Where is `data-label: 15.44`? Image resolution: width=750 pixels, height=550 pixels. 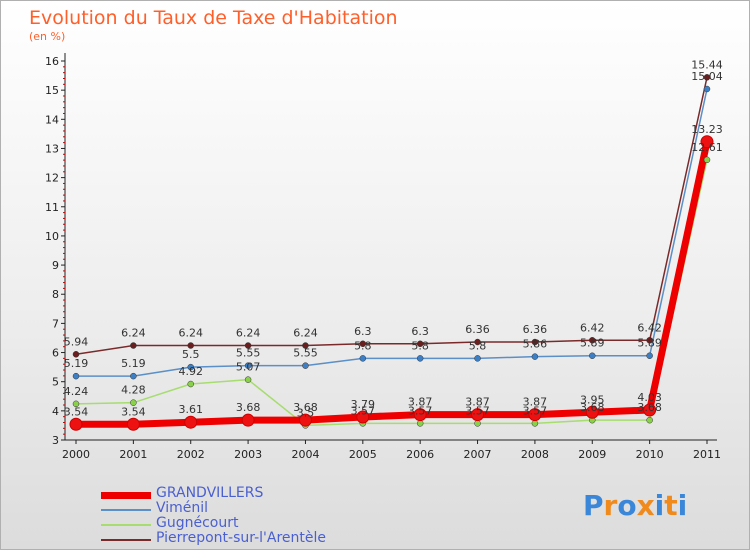 data-label: 15.44 is located at coordinates (707, 64).